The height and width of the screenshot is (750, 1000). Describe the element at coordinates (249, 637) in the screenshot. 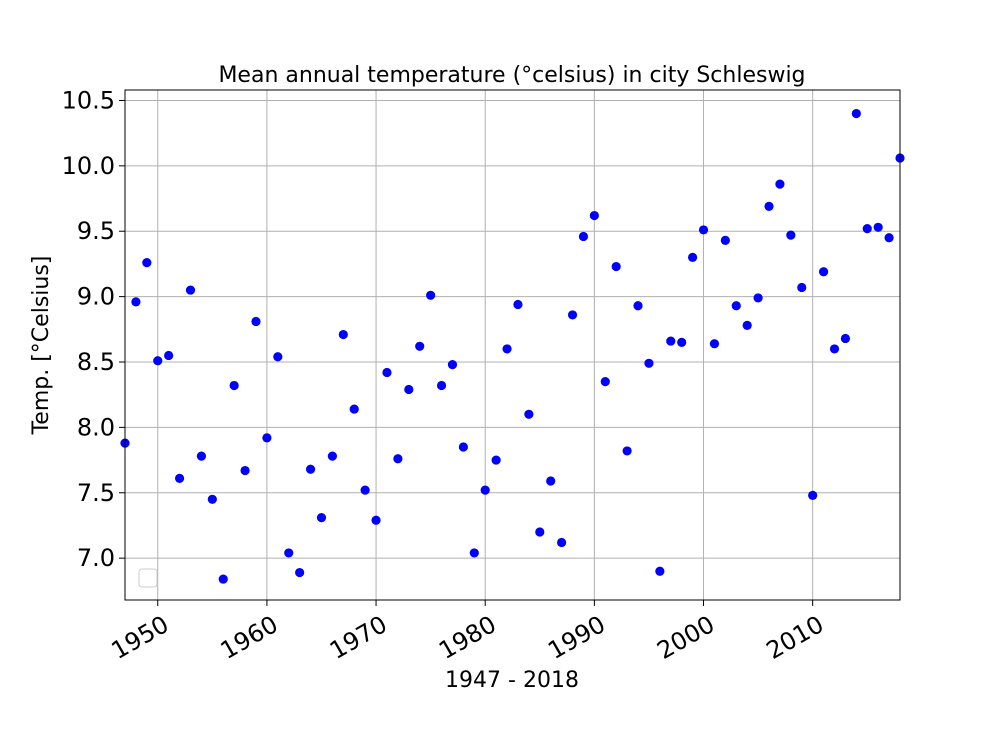

I see `x-tick-label: 1960` at that location.